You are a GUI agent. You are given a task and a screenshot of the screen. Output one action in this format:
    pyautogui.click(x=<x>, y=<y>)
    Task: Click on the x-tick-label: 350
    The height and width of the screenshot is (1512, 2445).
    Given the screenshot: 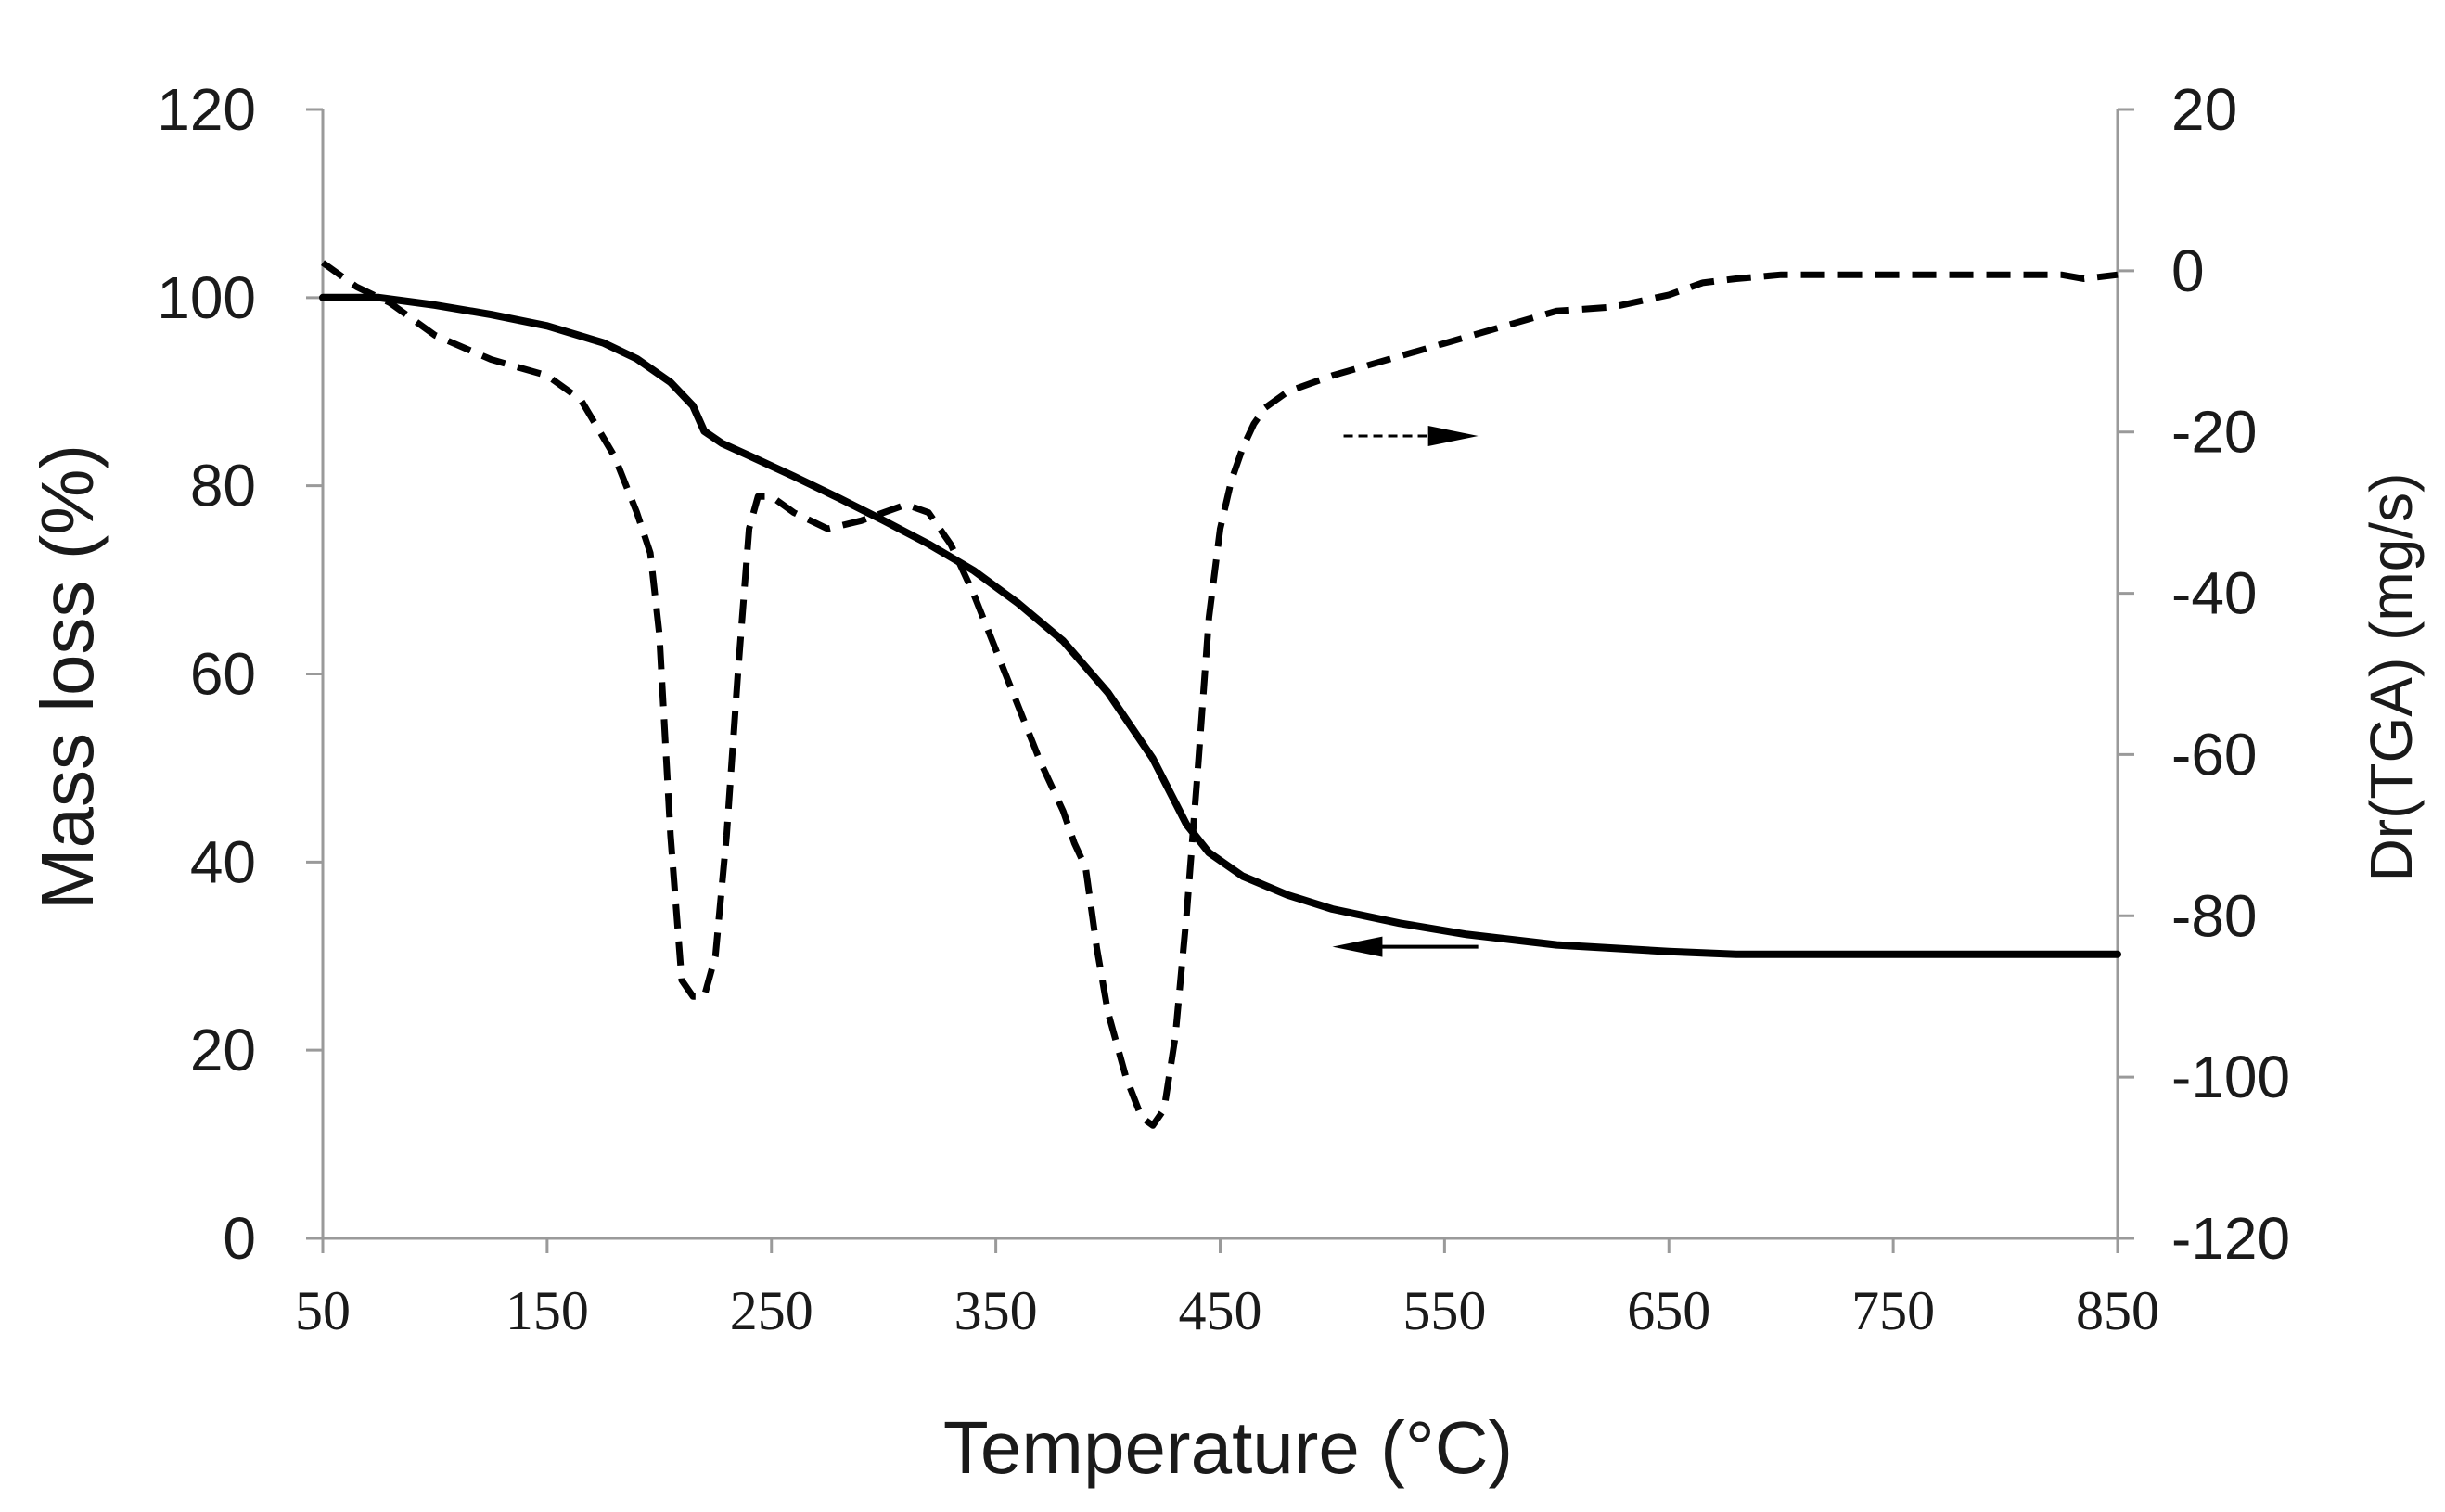 What is the action you would take?
    pyautogui.click(x=996, y=1310)
    